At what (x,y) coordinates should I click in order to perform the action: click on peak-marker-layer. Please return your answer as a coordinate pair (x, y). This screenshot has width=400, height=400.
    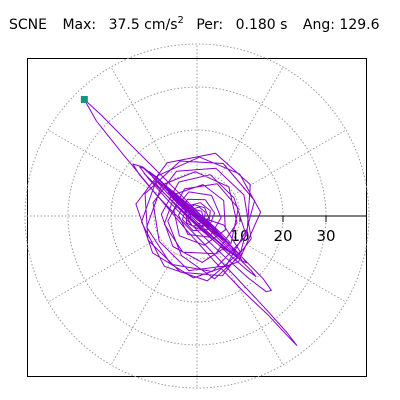
    Looking at the image, I should click on (84, 99).